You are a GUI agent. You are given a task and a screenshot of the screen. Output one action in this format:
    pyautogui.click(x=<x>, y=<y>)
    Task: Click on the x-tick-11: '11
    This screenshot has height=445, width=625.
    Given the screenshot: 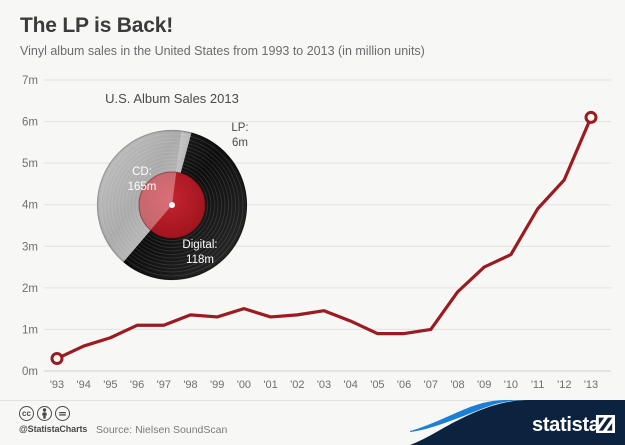 What is the action you would take?
    pyautogui.click(x=538, y=385)
    